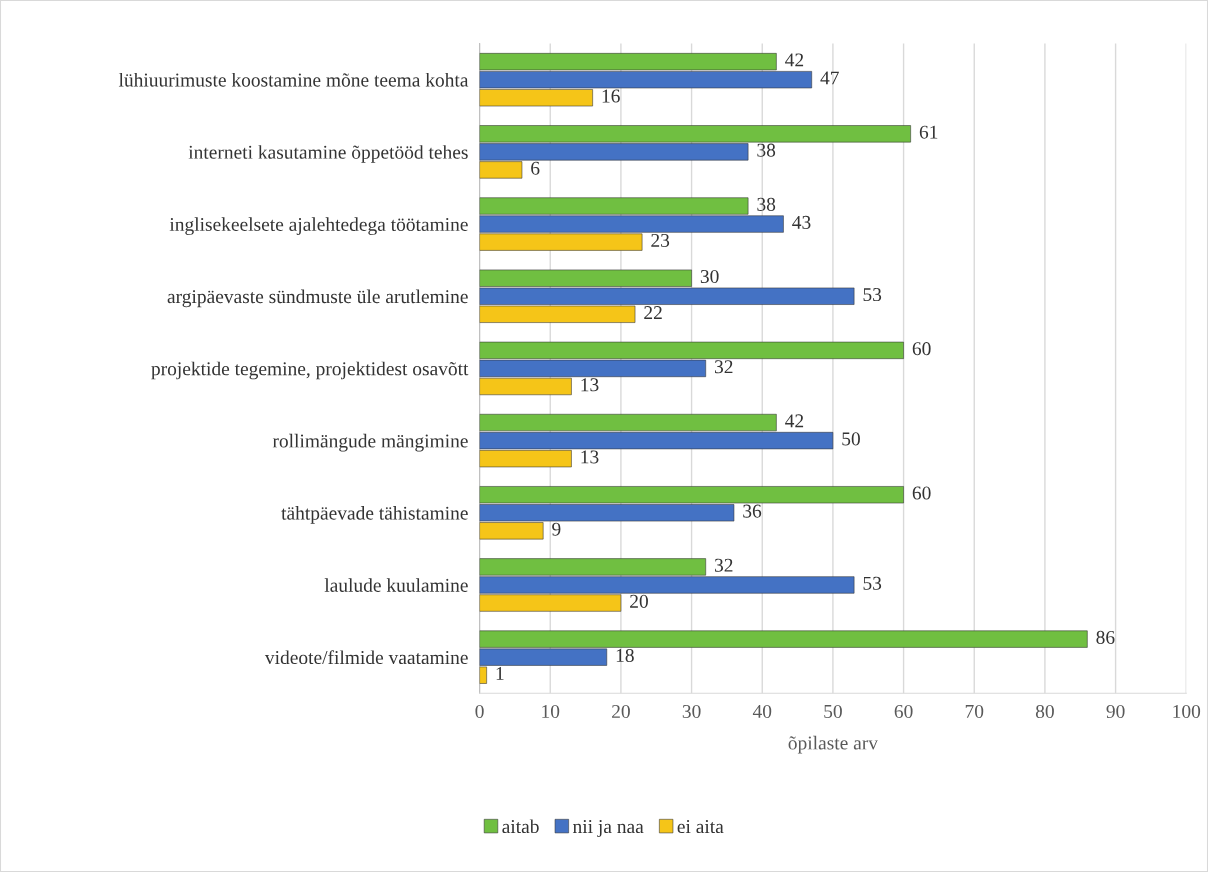 This screenshot has height=872, width=1208. I want to click on x-axis-title: õpilaste arv, so click(833, 744).